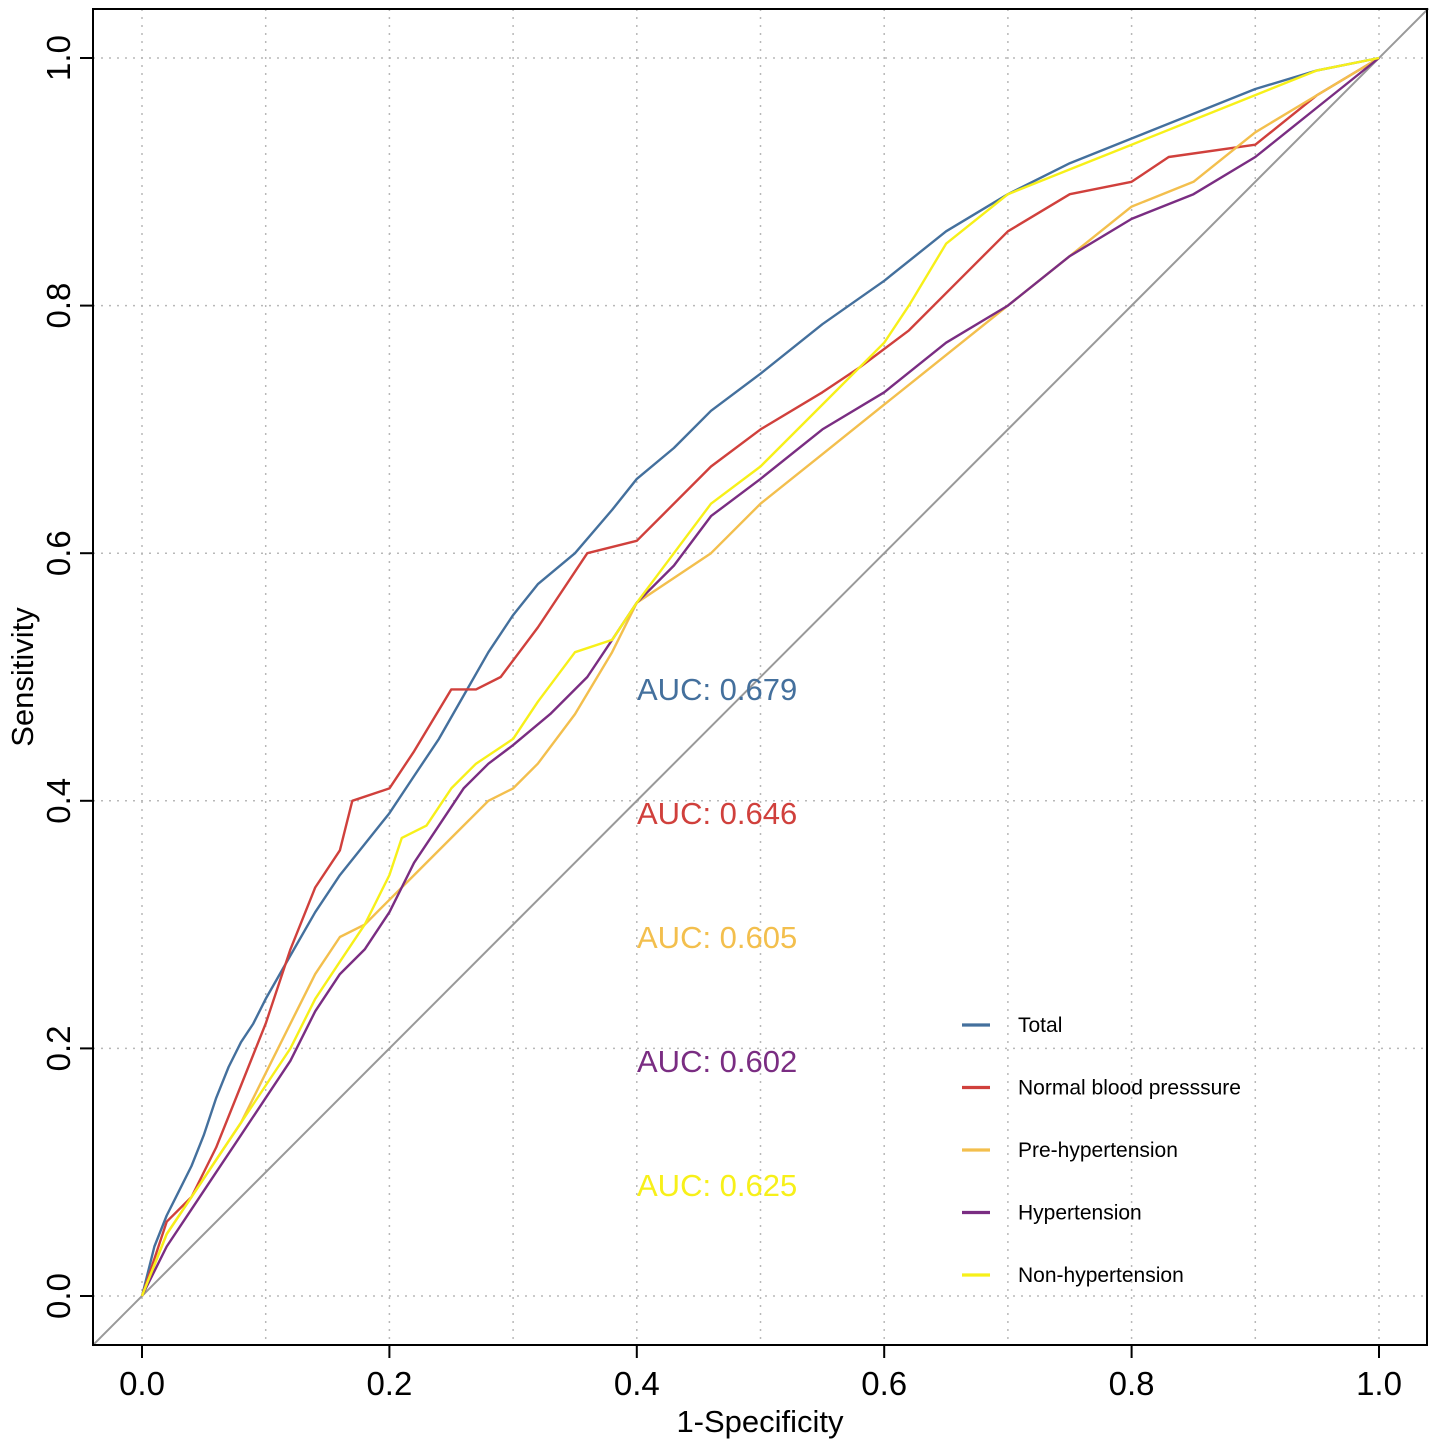 This screenshot has height=1442, width=1437. Describe the element at coordinates (58, 58) in the screenshot. I see `y-tick-label: 1.0` at that location.